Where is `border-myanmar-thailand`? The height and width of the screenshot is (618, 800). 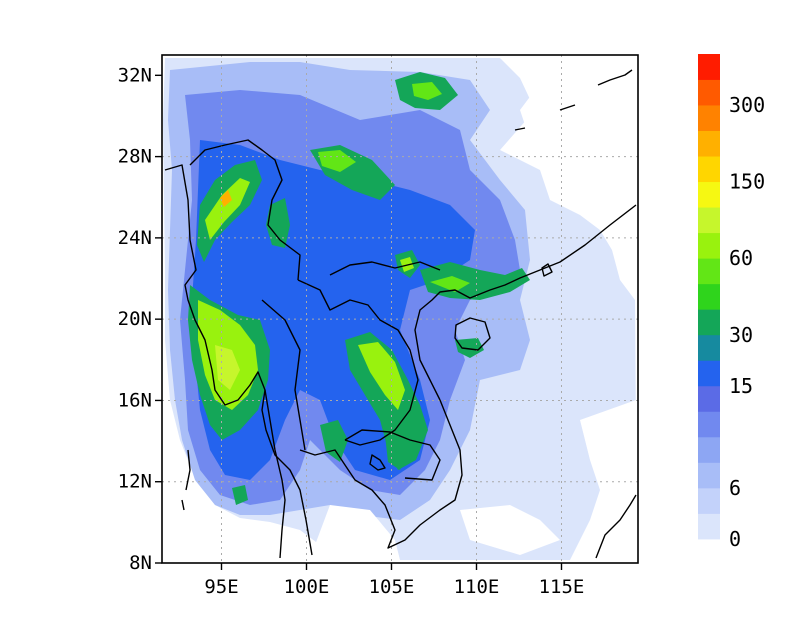 border-myanmar-thailand is located at coordinates (283, 375).